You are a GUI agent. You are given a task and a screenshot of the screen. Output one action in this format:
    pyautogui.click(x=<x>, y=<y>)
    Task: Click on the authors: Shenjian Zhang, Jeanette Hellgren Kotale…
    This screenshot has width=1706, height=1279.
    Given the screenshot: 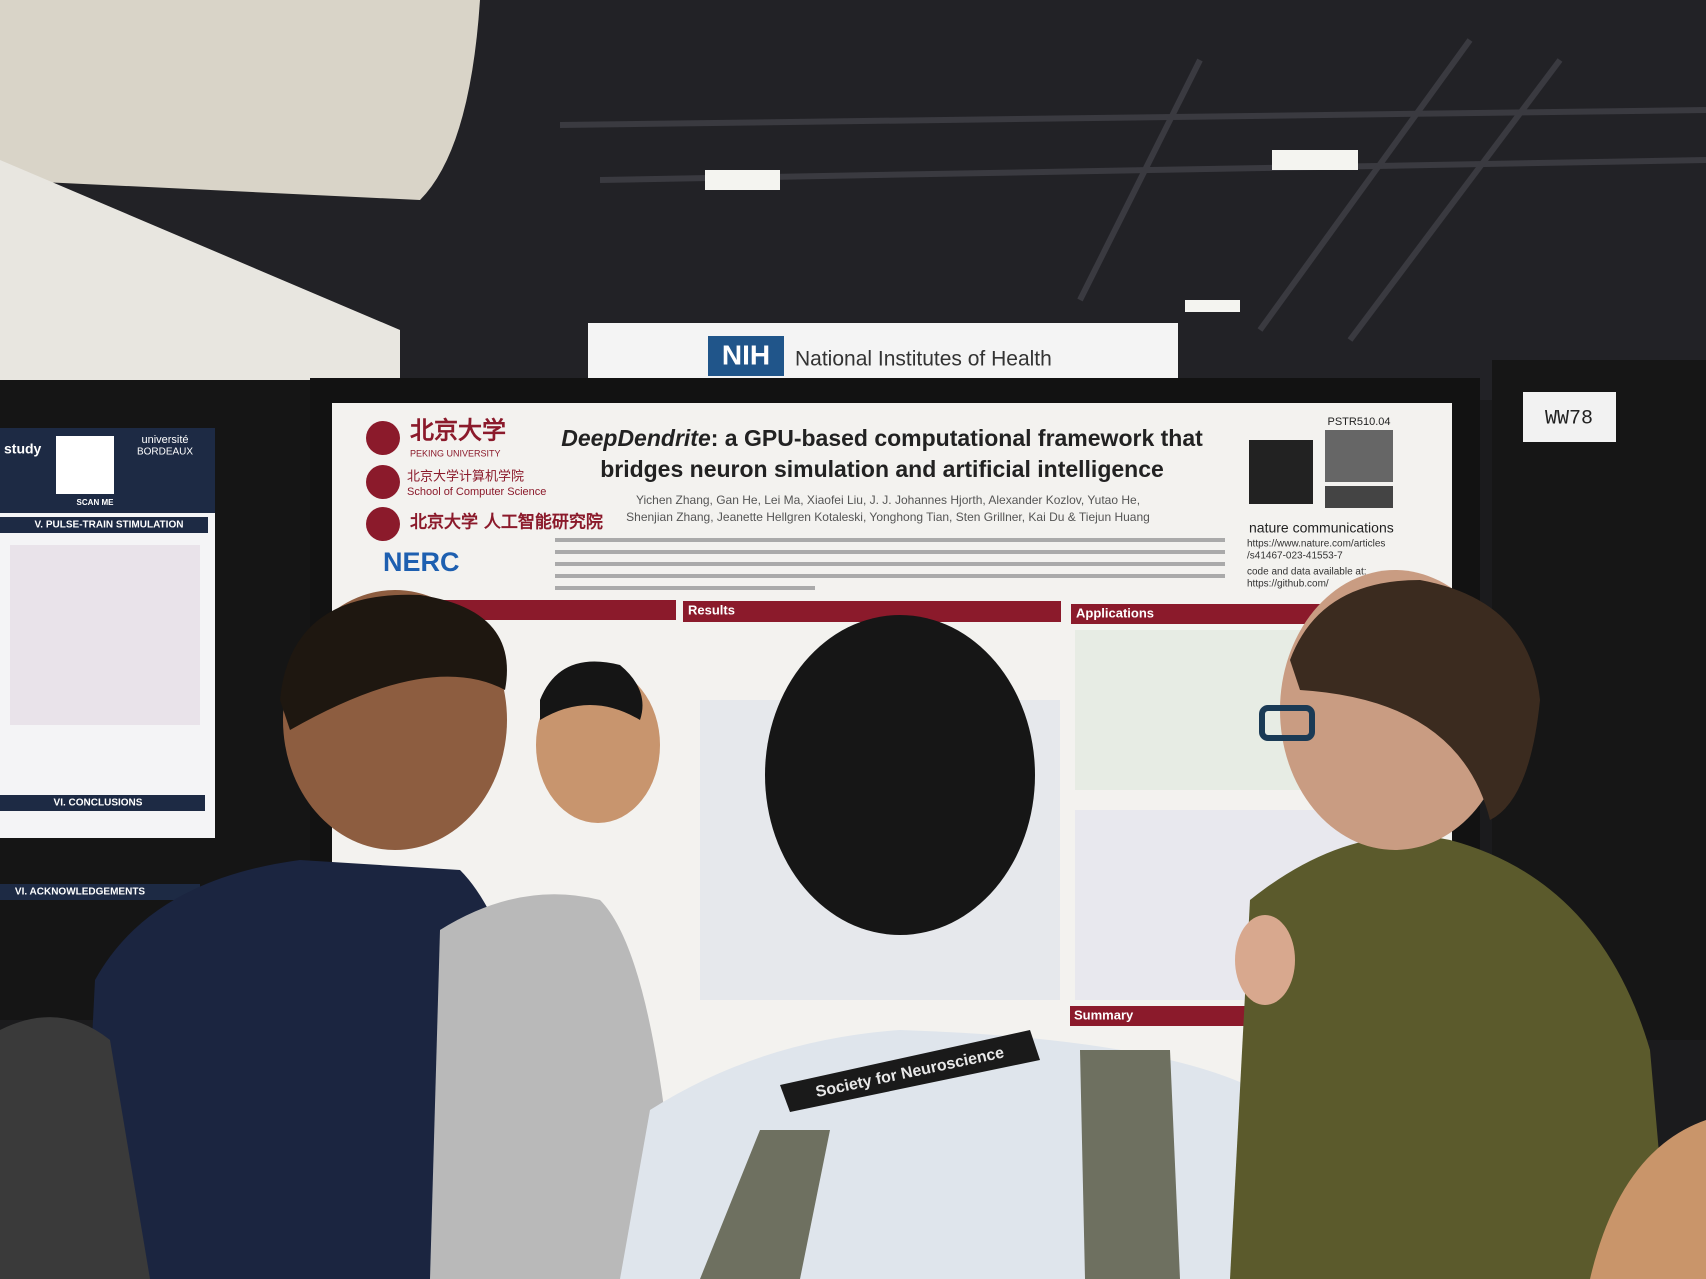 What is the action you would take?
    pyautogui.click(x=888, y=517)
    